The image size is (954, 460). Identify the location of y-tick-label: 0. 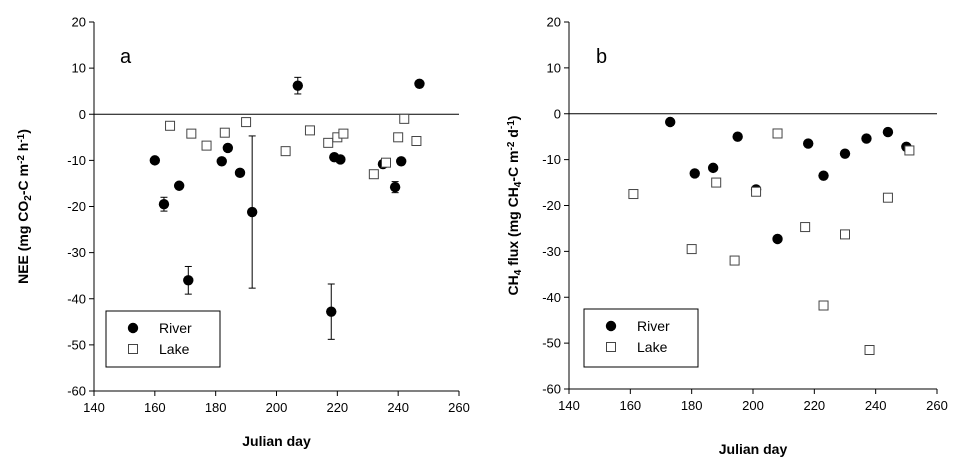
(557, 113).